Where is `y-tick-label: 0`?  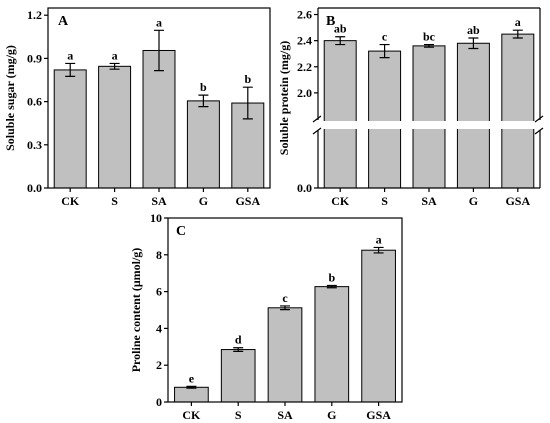 y-tick-label: 0 is located at coordinates (159, 402).